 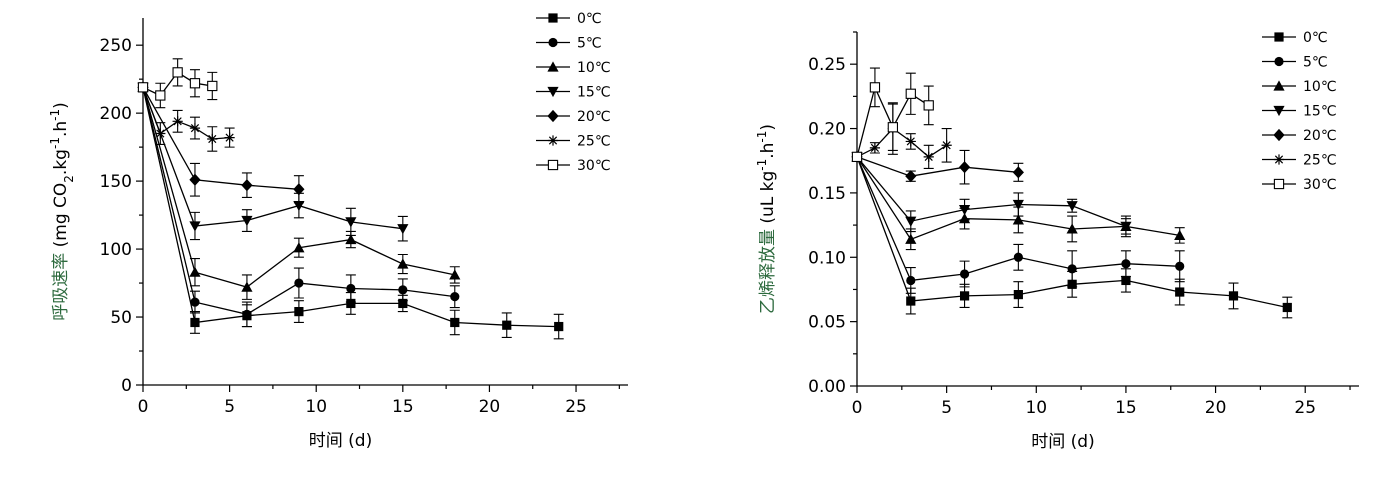 I want to click on chart-0-legend: 0℃ 5℃ 10℃ 15℃ 20℃ 25℃ 30℃, so click(x=573, y=92).